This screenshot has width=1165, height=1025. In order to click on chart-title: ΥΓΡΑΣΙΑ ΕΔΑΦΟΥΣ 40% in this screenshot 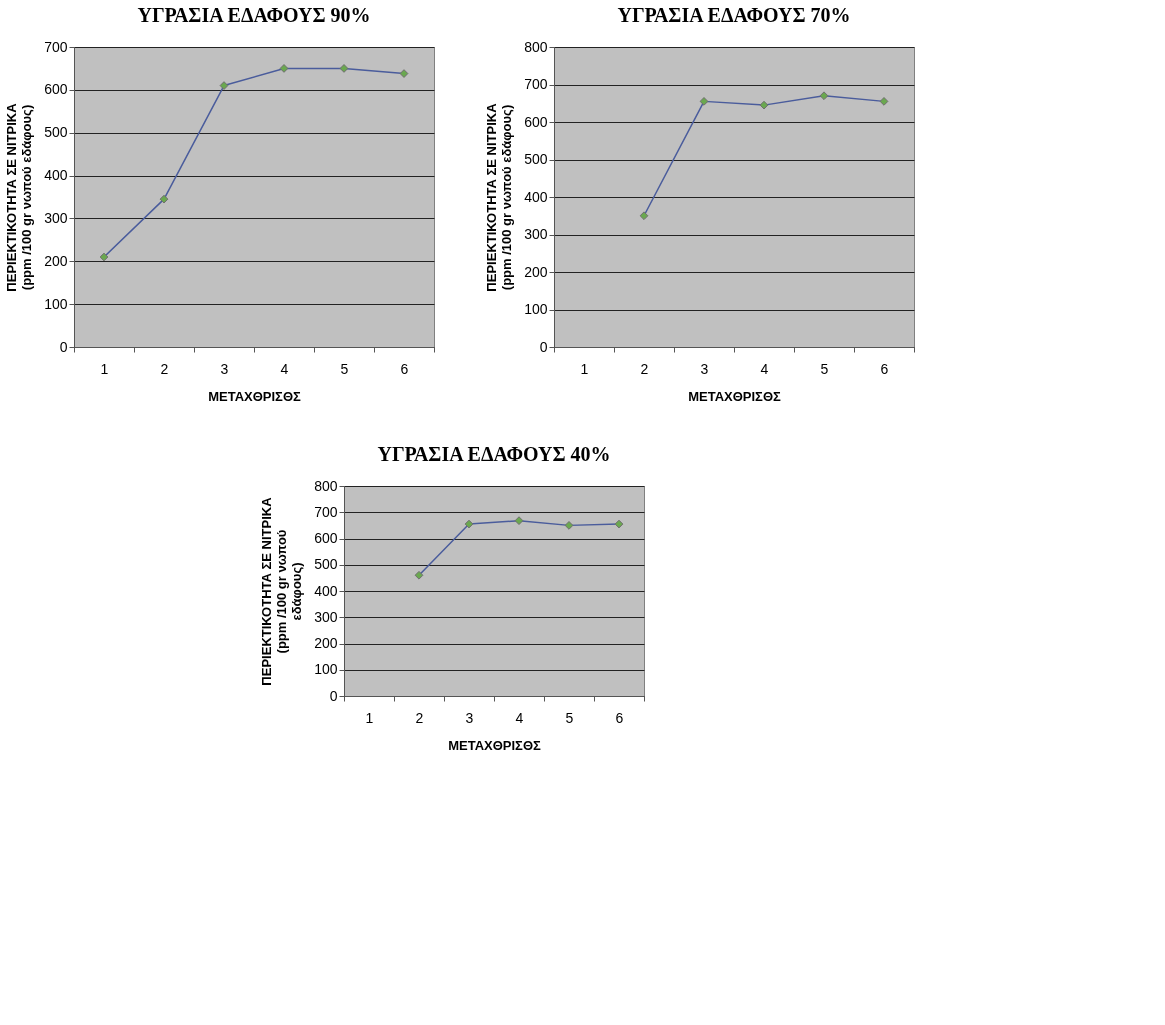, I will do `click(494, 454)`.